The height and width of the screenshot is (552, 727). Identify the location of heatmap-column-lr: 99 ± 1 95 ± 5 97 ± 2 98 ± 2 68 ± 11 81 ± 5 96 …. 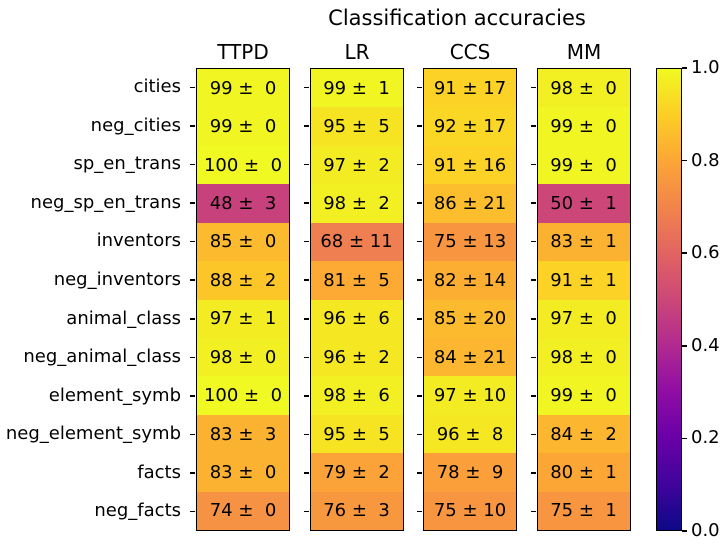
(356, 299).